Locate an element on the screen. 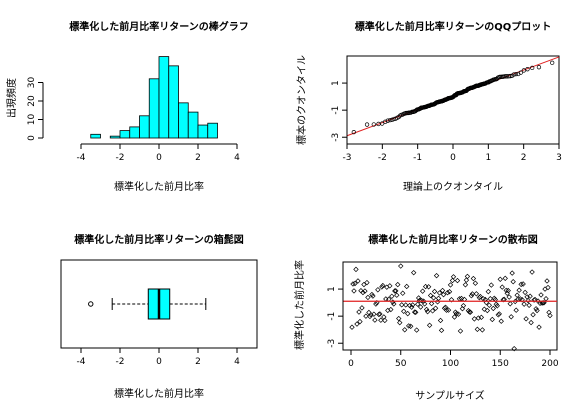 The height and width of the screenshot is (415, 586). scatter-title: 標準化した前月比率リターンの散布図 is located at coordinates (453, 239).